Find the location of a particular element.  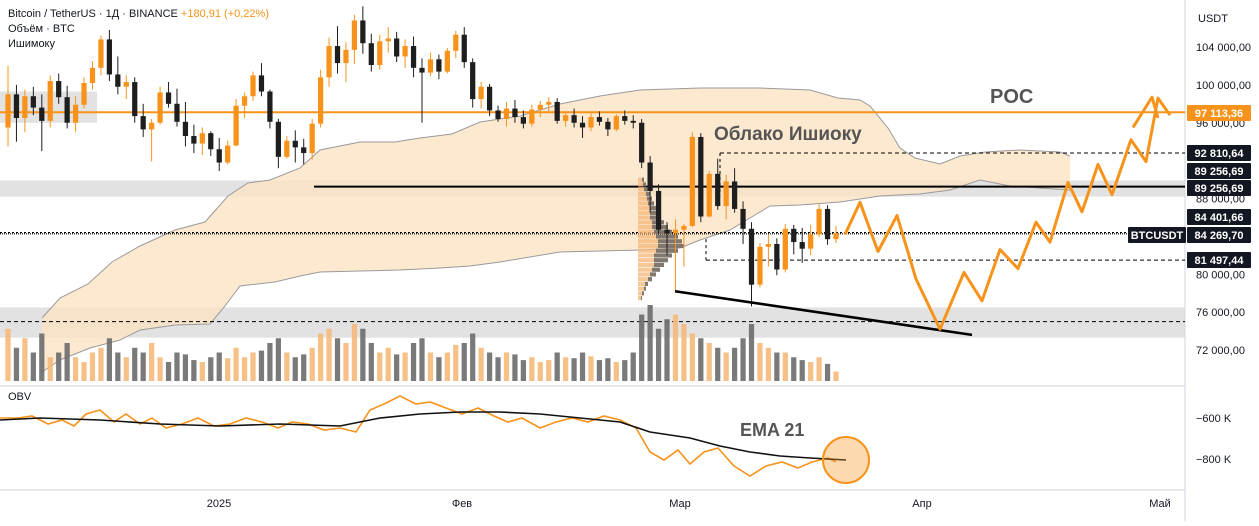

ema-highlight-circle is located at coordinates (846, 460).